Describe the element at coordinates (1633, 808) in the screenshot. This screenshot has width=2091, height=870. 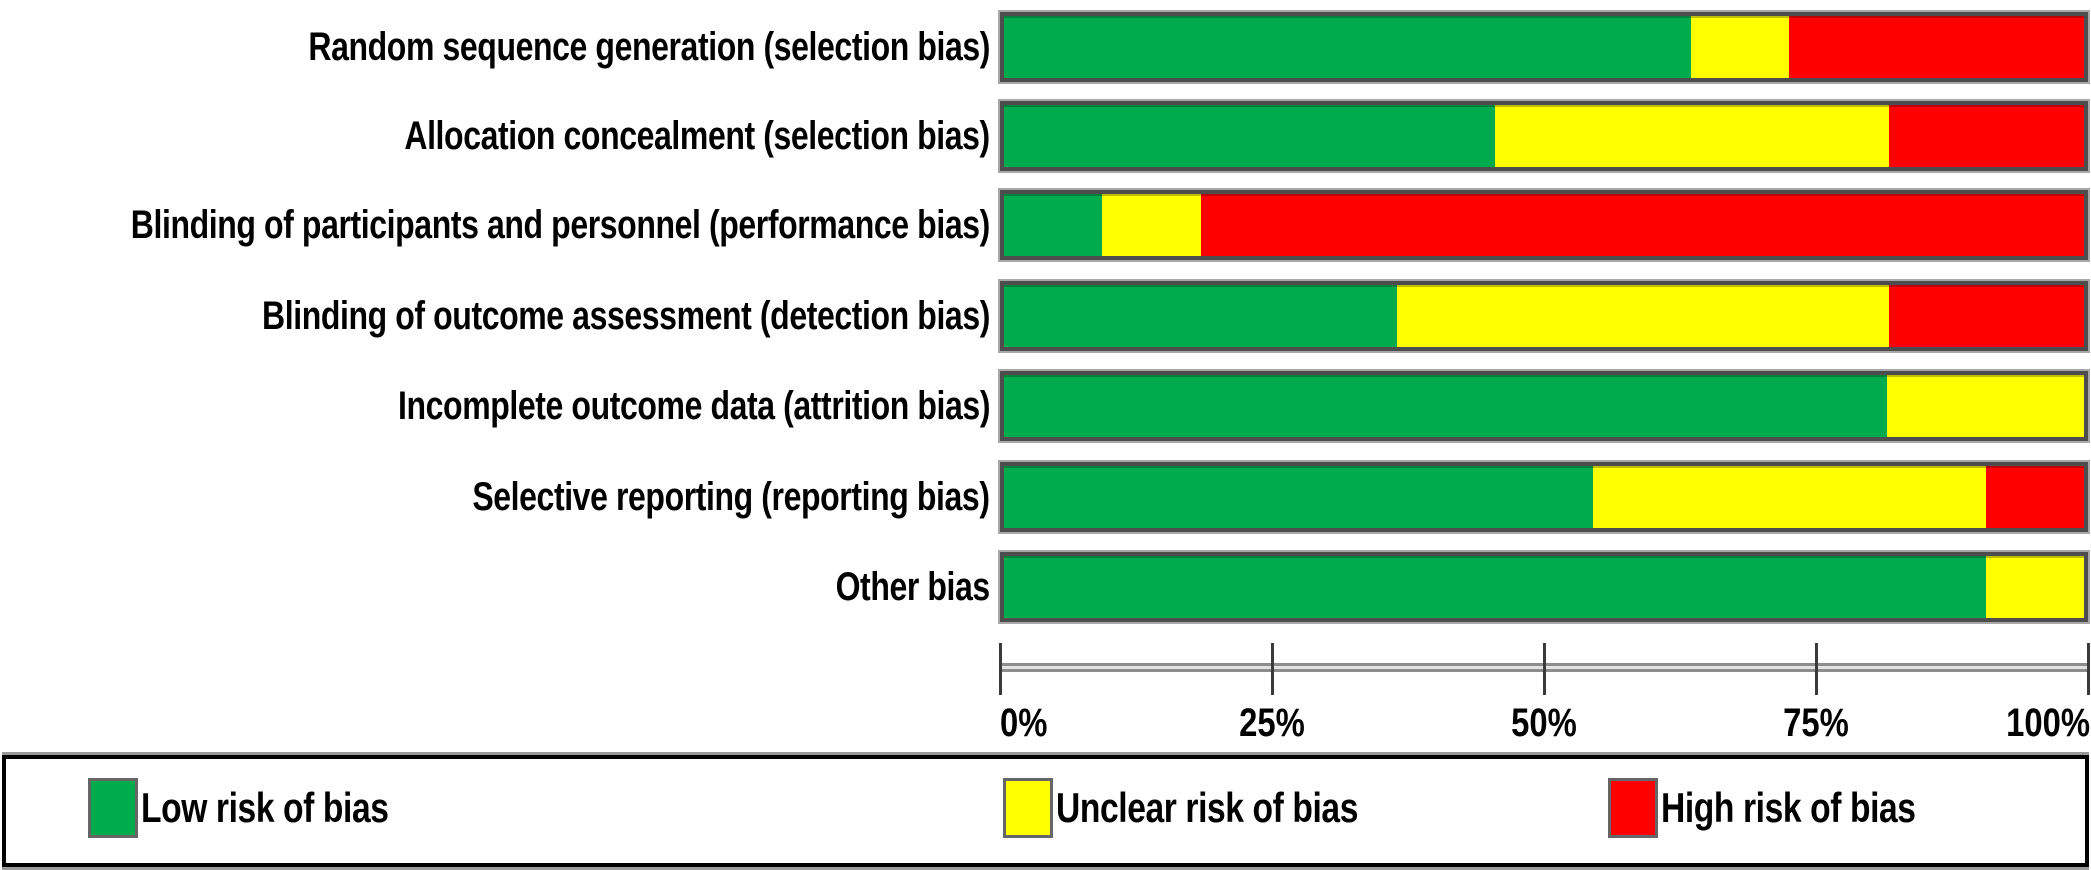
I see `high-risk-swatch` at that location.